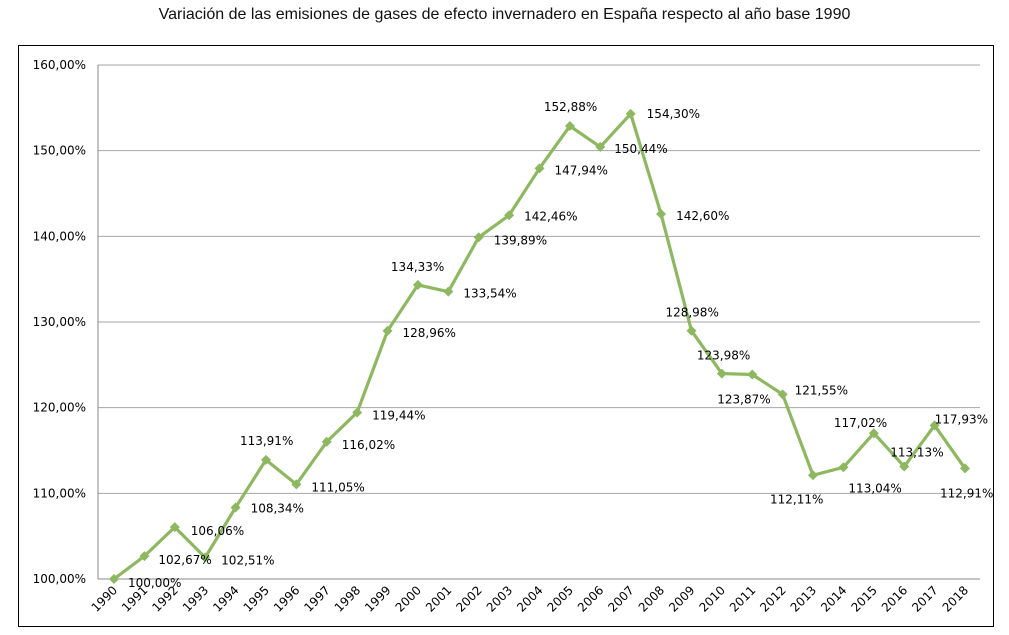 This screenshot has height=635, width=1009. What do you see at coordinates (651, 598) in the screenshot?
I see `x-tick-label: 2008` at bounding box center [651, 598].